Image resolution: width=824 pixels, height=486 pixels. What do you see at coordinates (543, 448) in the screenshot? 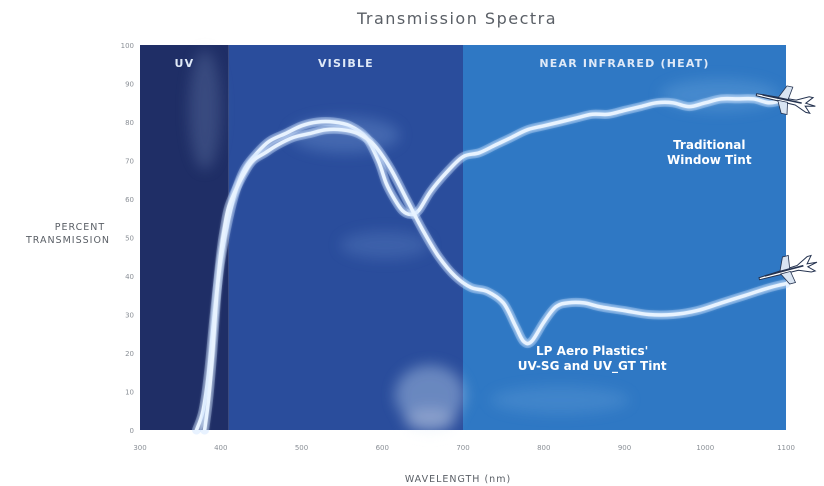
I see `x-tick-label: 800` at bounding box center [543, 448].